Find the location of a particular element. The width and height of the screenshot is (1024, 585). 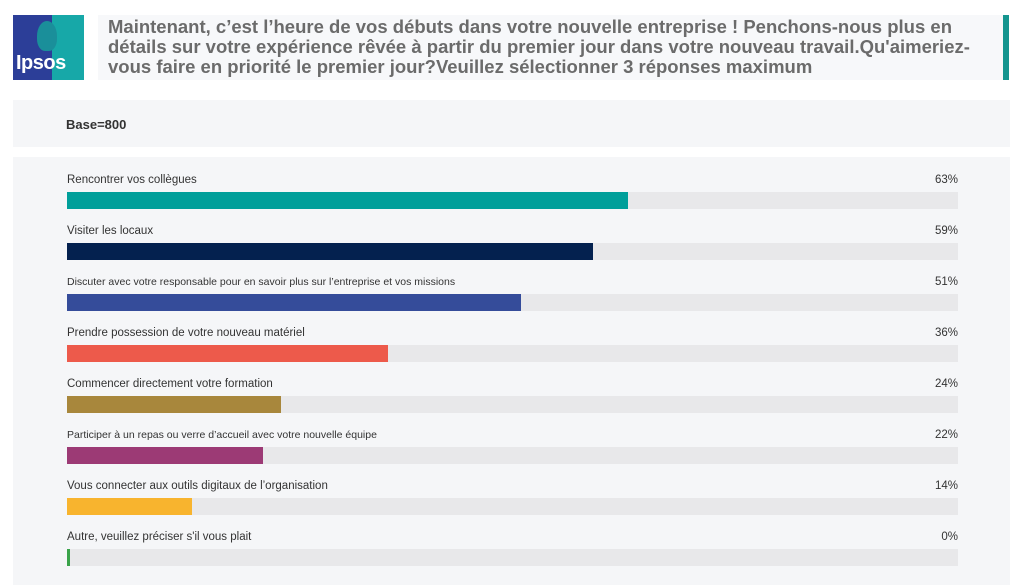

logo-text: Ipsos is located at coordinates (41, 63).